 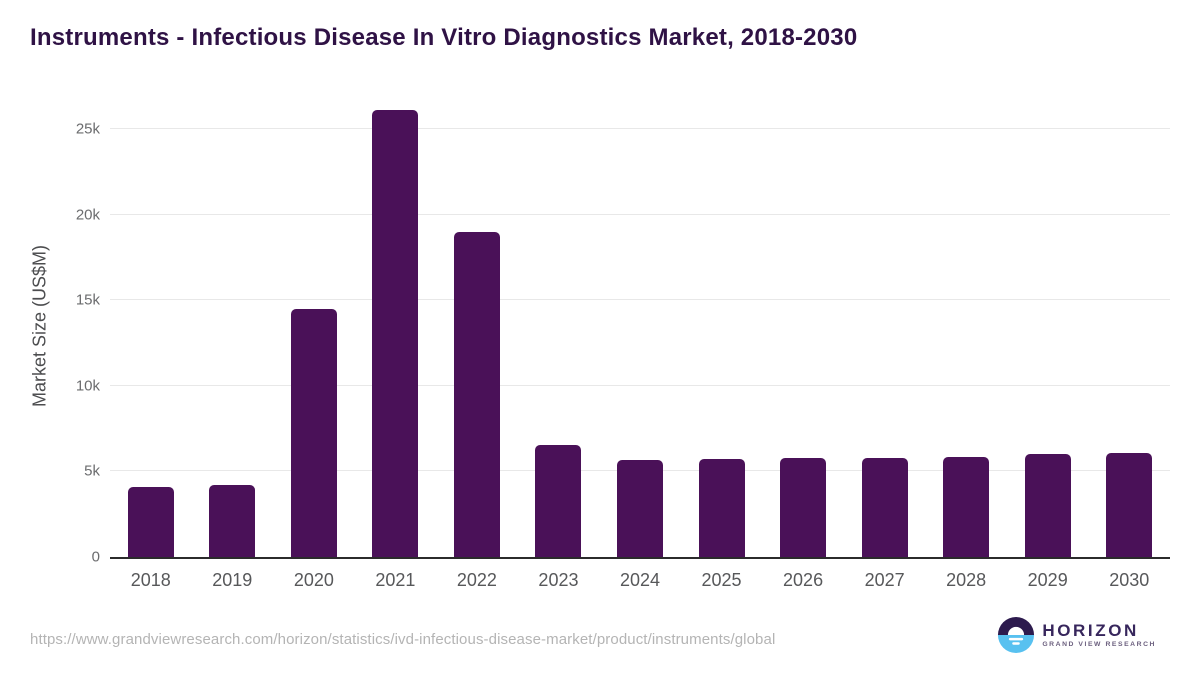 What do you see at coordinates (1047, 580) in the screenshot?
I see `x-tick-label-2029: 2029` at bounding box center [1047, 580].